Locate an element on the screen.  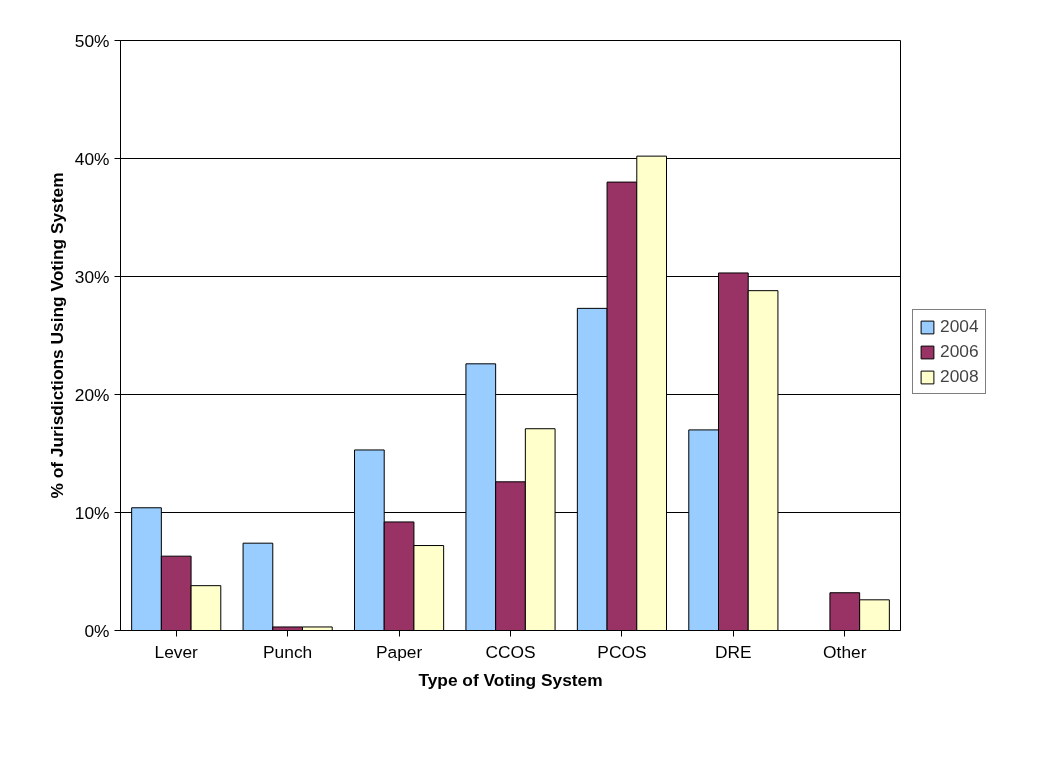
x-tick-label: PCOS is located at coordinates (622, 651).